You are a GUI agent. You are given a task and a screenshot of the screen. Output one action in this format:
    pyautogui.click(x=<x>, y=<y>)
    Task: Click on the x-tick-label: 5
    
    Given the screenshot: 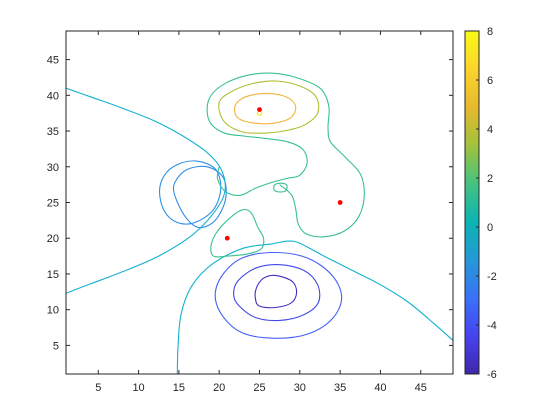 What is the action you would take?
    pyautogui.click(x=98, y=388)
    